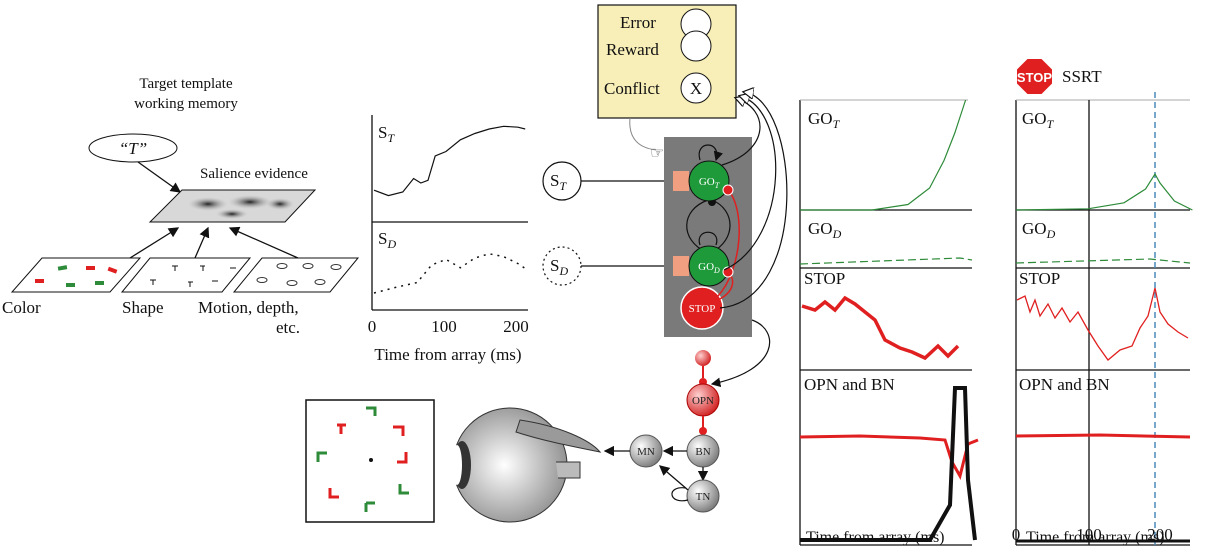 The image size is (1218, 550). I want to click on stop-inhibits-go-t, so click(728, 243).